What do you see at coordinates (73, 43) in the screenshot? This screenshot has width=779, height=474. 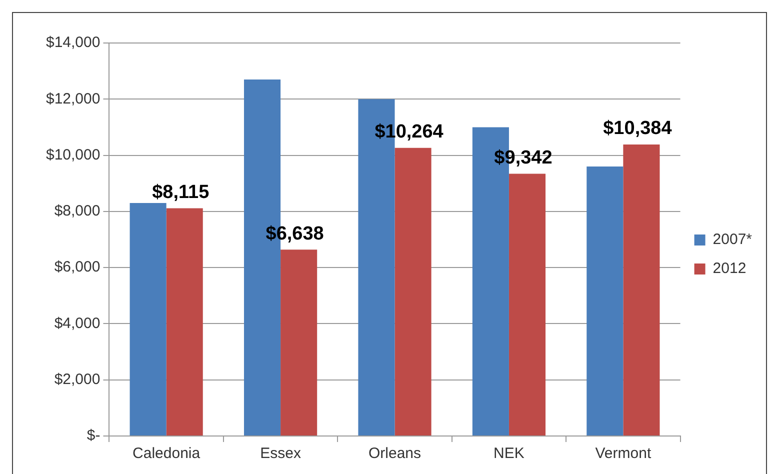 I see `y-tick-label: $14,000` at bounding box center [73, 43].